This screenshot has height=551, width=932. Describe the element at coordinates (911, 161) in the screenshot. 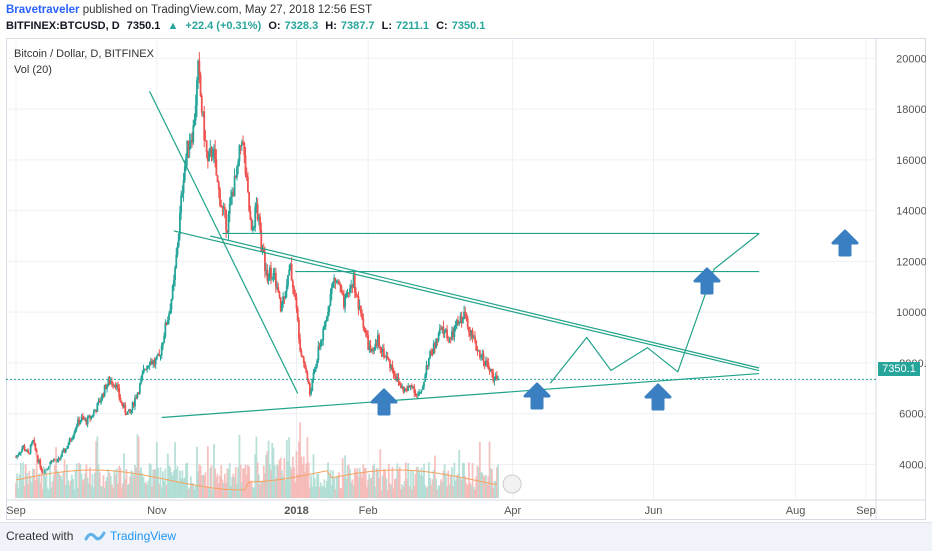

I see `y-tick-label: 16000.0` at that location.